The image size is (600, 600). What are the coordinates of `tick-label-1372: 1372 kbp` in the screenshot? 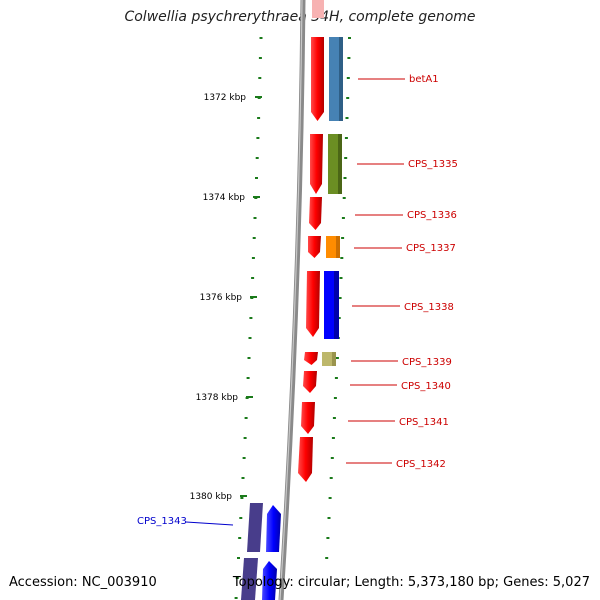 It's located at (225, 98).